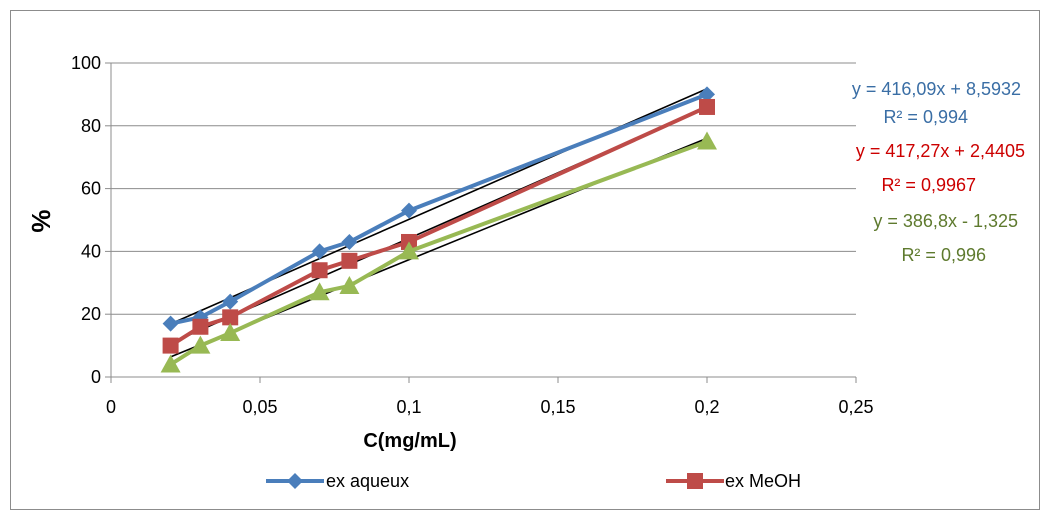 Image resolution: width=1046 pixels, height=515 pixels. What do you see at coordinates (706, 407) in the screenshot?
I see `x-tick-label: 0,2` at bounding box center [706, 407].